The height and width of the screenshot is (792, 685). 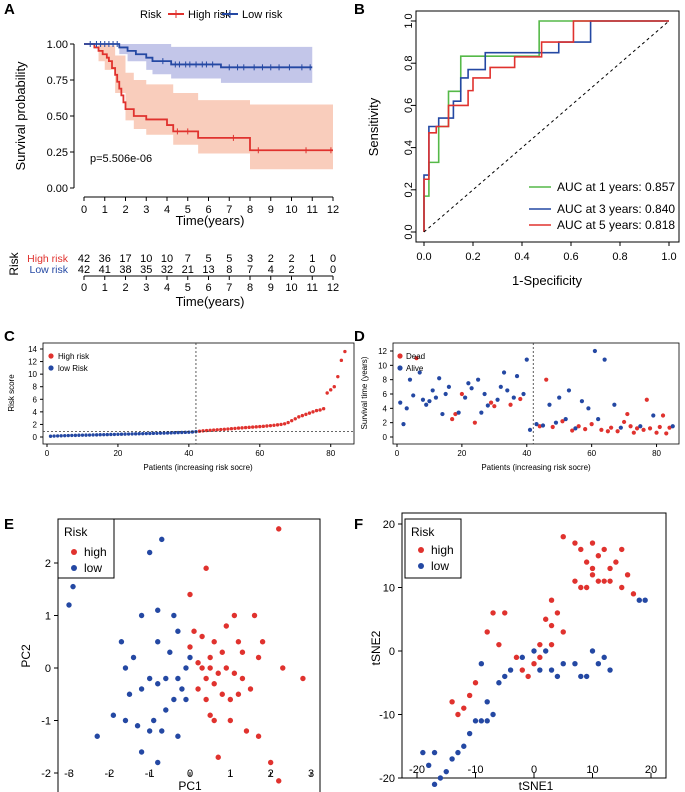 I want to click on risk-table-cell: 1, so click(x=312, y=259).